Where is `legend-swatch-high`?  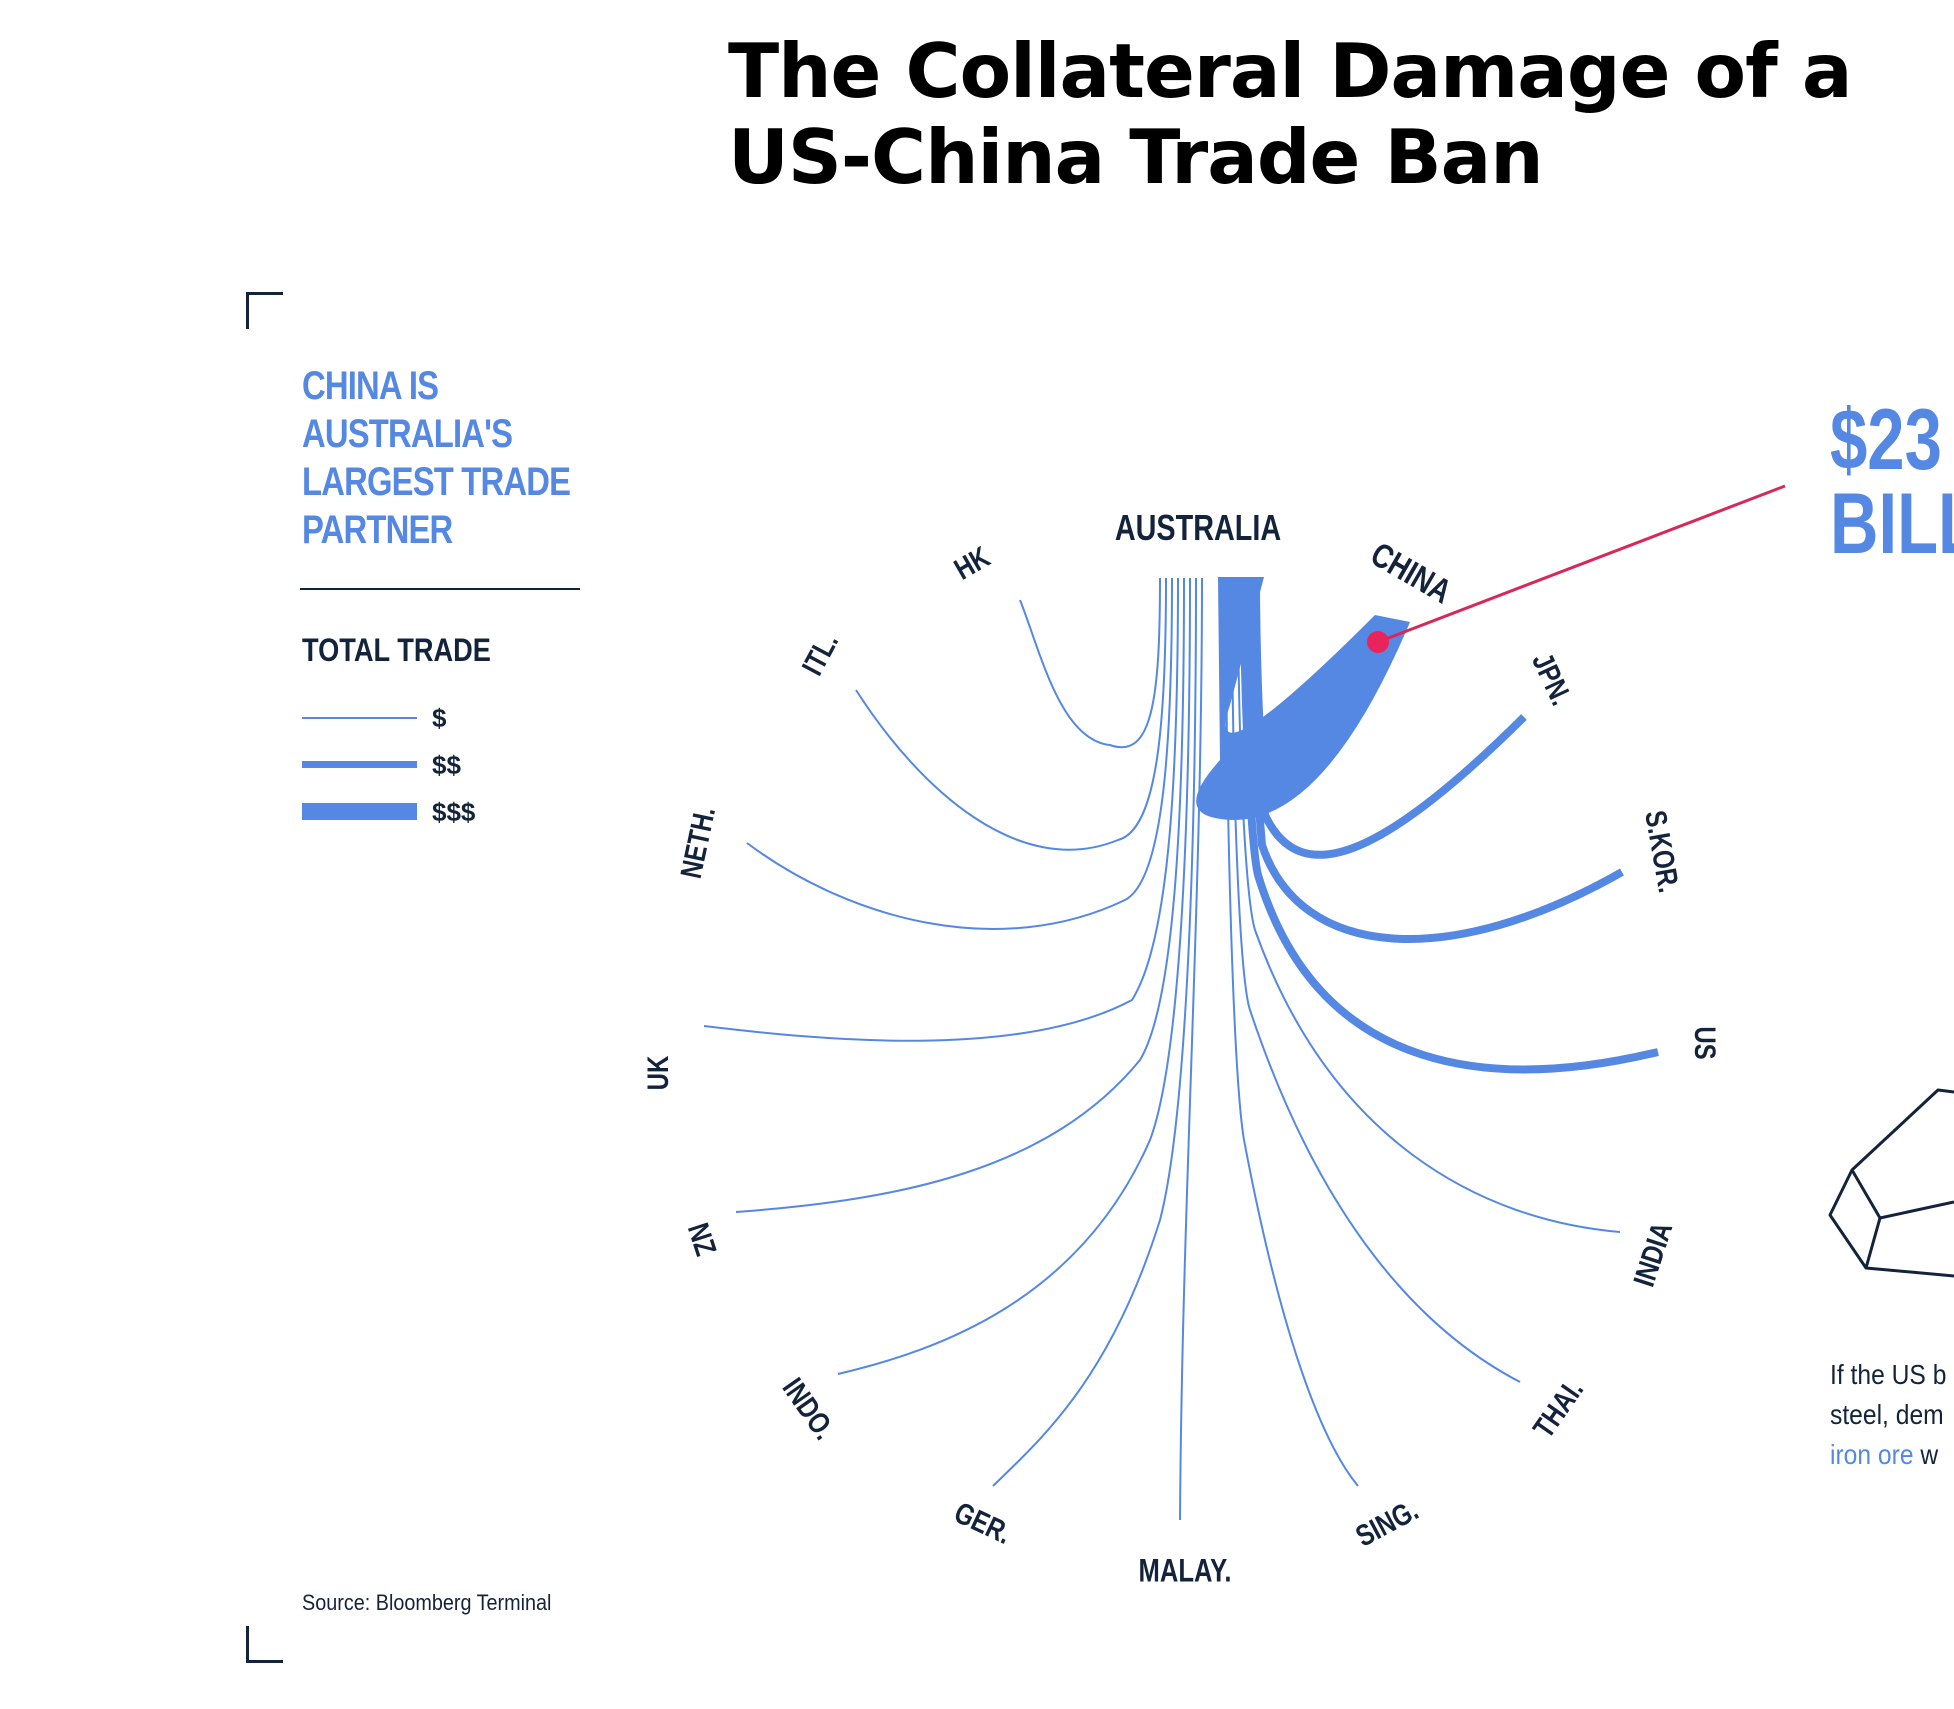 legend-swatch-high is located at coordinates (359, 811).